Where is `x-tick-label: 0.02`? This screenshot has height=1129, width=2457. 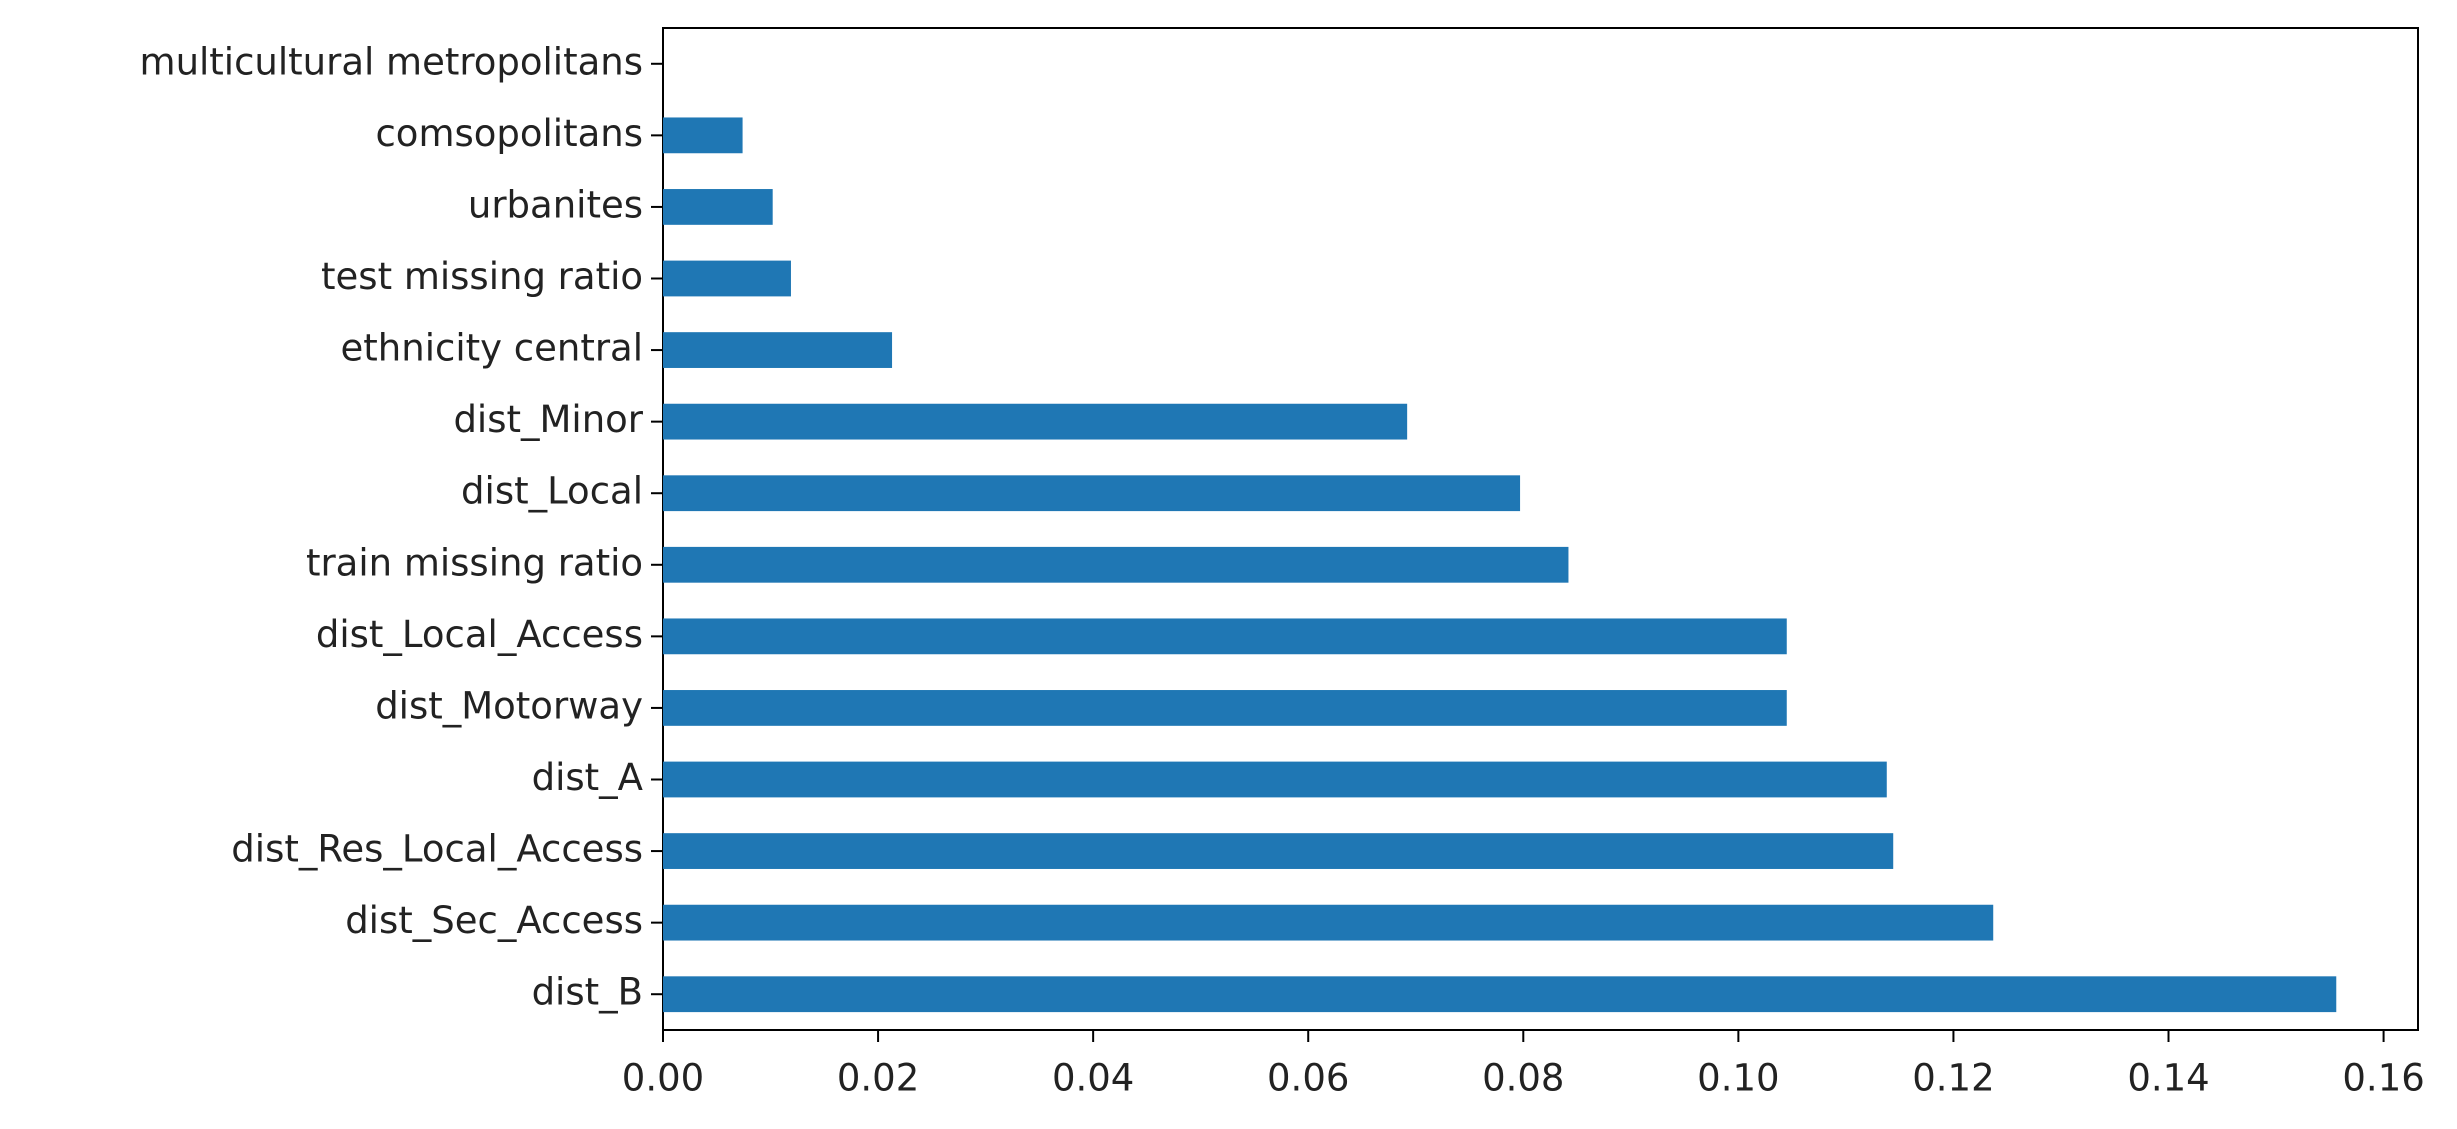
x-tick-label: 0.02 is located at coordinates (878, 1078).